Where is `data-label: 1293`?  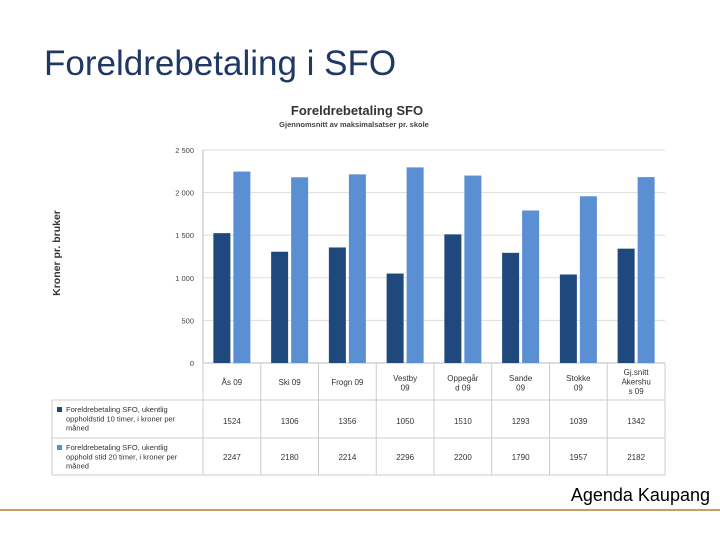
data-label: 1293 is located at coordinates (521, 421).